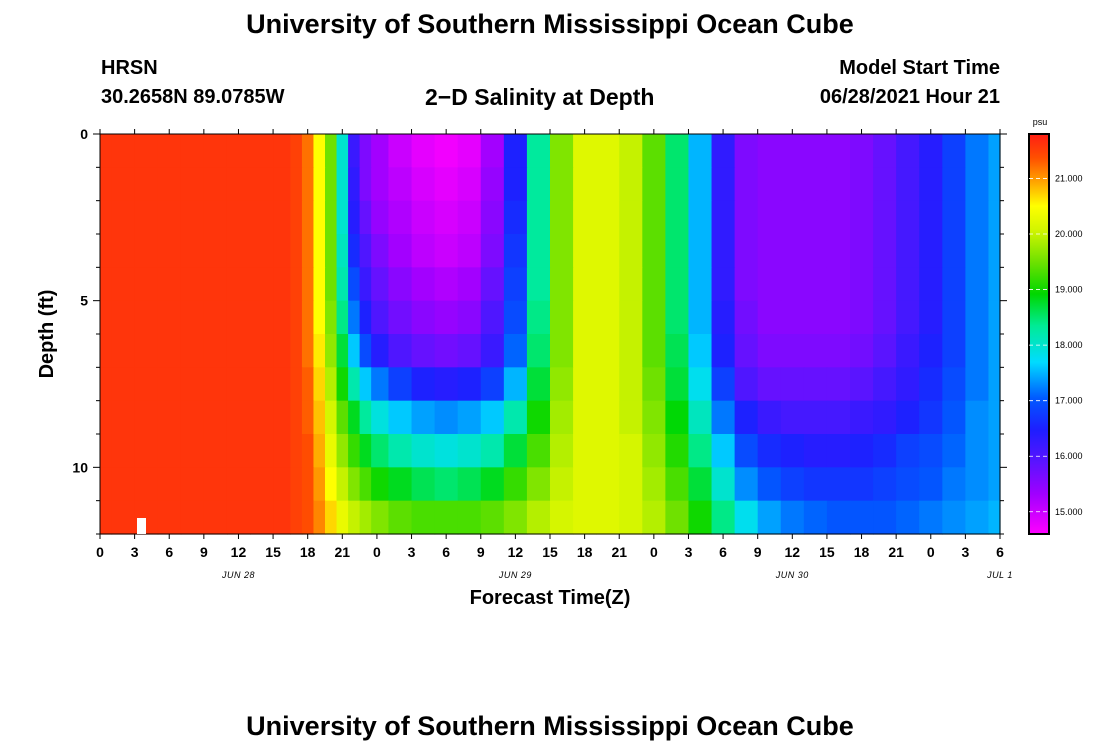  Describe the element at coordinates (1069, 178) in the screenshot. I see `colorbar-tick-label: 21.000` at that location.